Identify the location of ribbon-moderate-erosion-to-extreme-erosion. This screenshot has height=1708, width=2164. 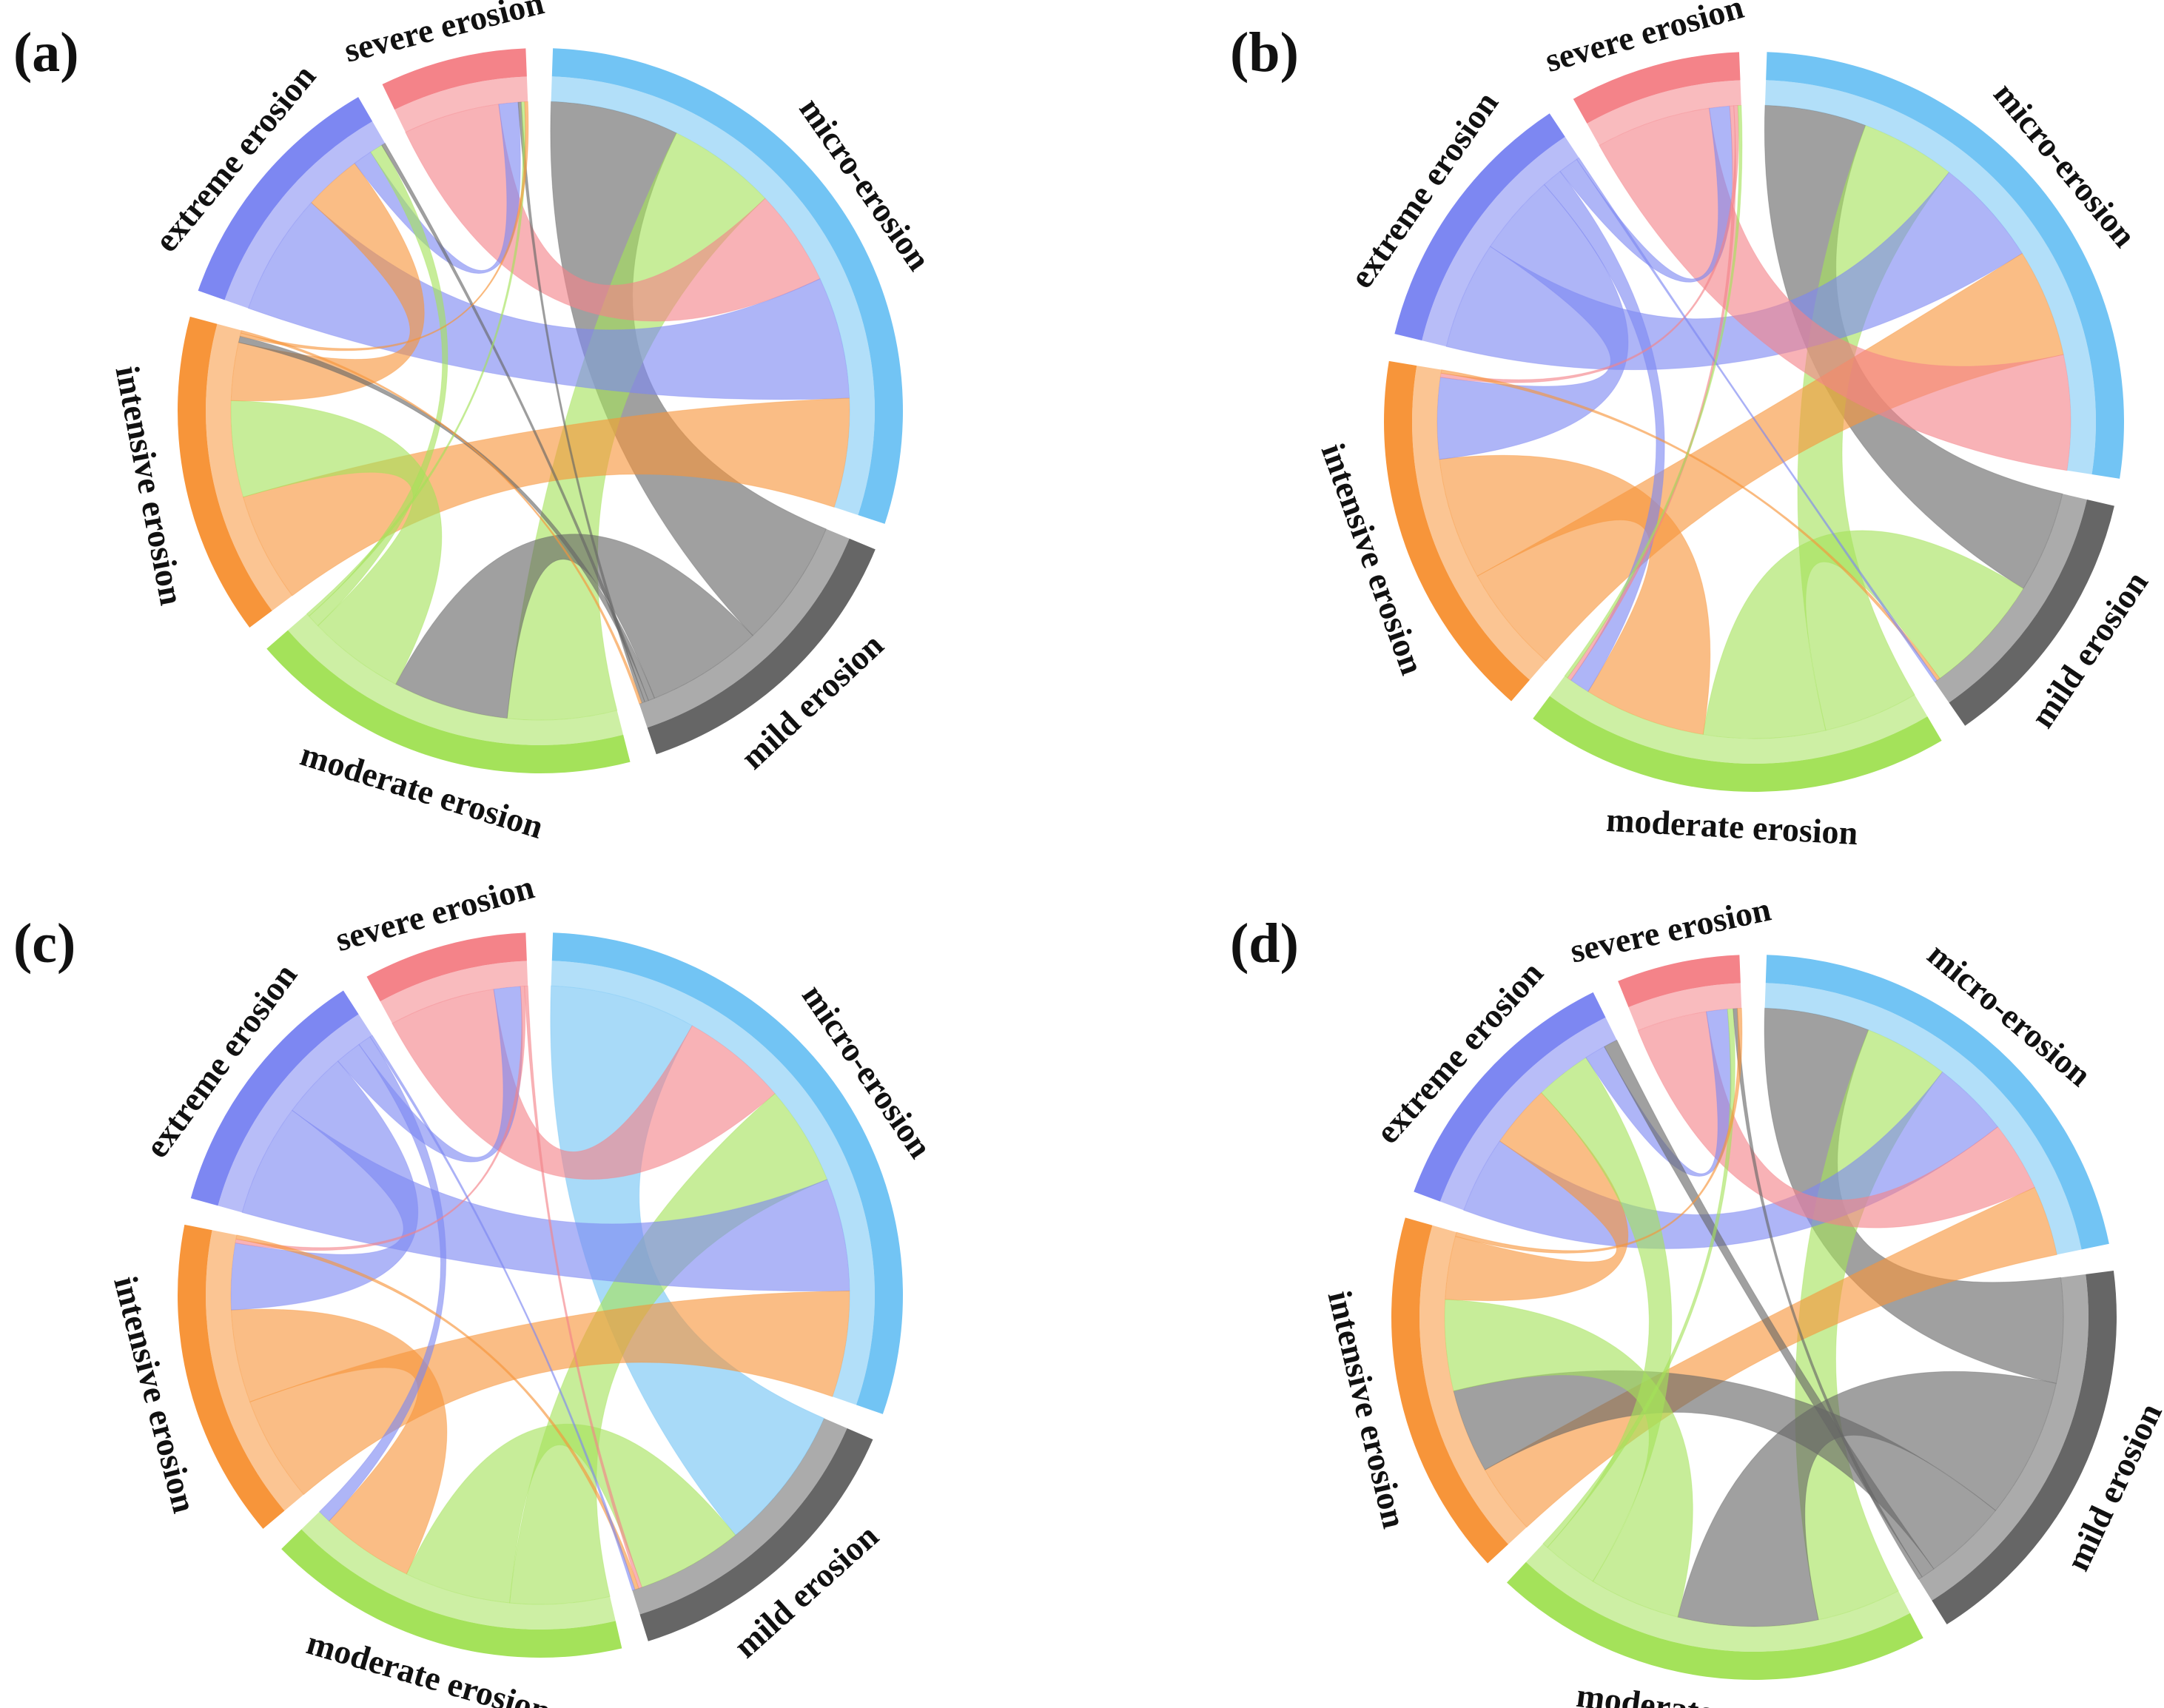
(378, 385).